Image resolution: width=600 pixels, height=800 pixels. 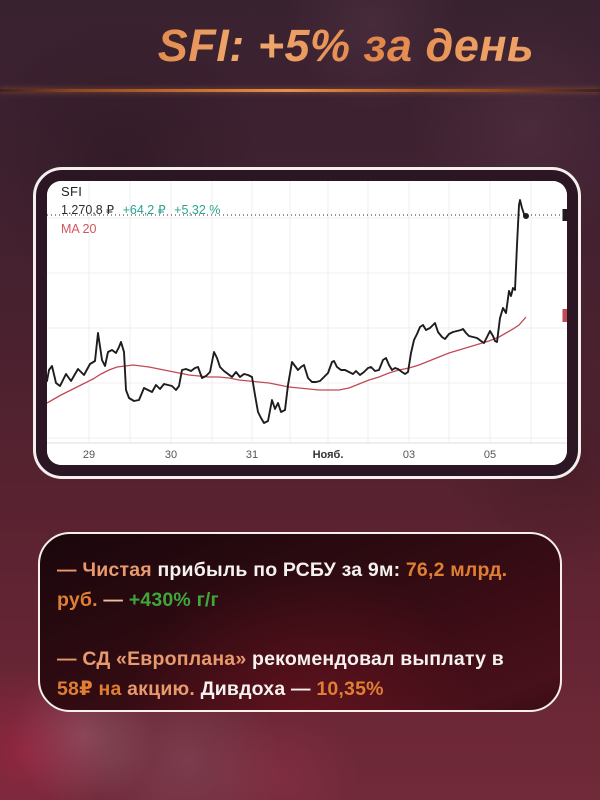 I want to click on text-segment: +430% г/г, so click(x=173, y=600).